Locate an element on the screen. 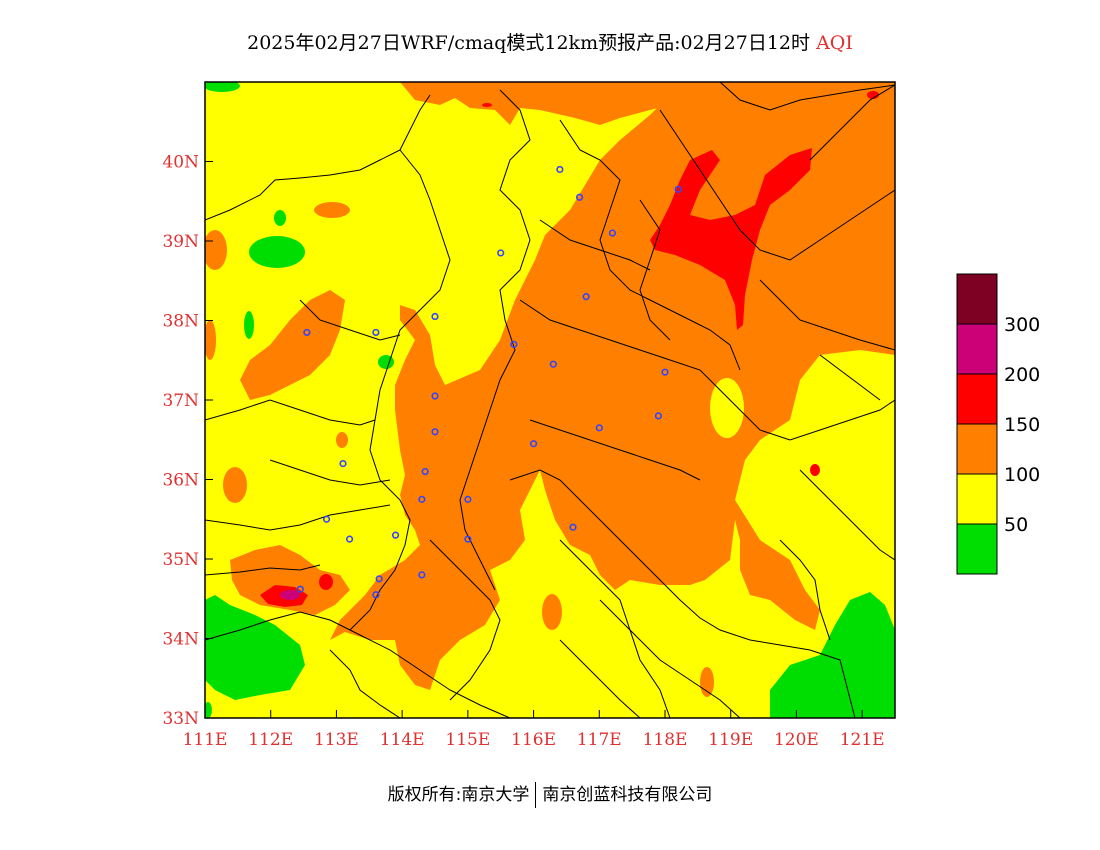 Image resolution: width=1100 pixels, height=850 pixels. footer-separator is located at coordinates (536, 795).